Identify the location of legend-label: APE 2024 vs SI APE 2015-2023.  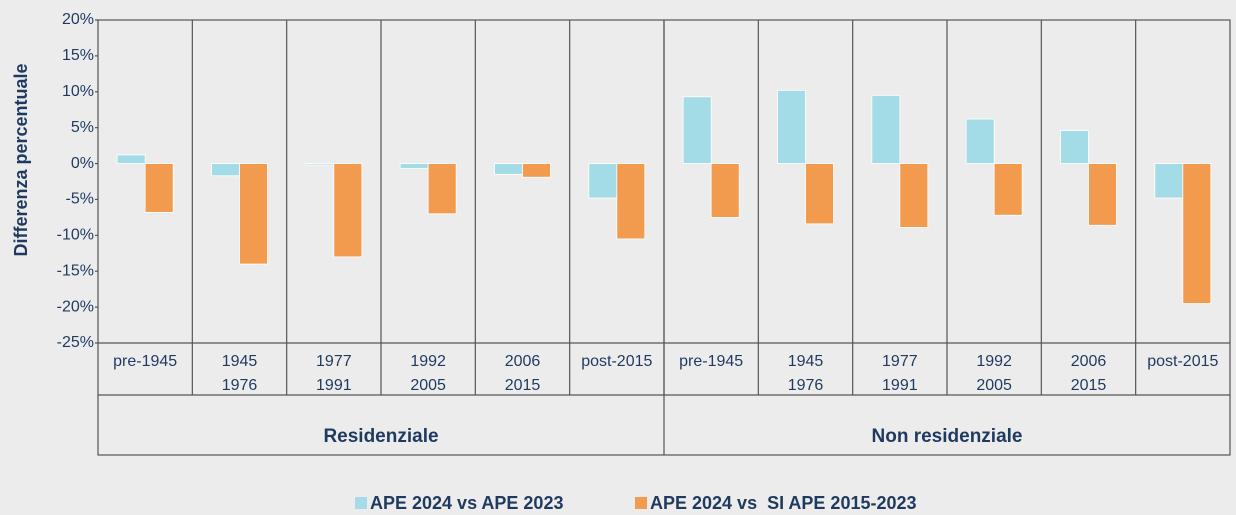
(783, 503).